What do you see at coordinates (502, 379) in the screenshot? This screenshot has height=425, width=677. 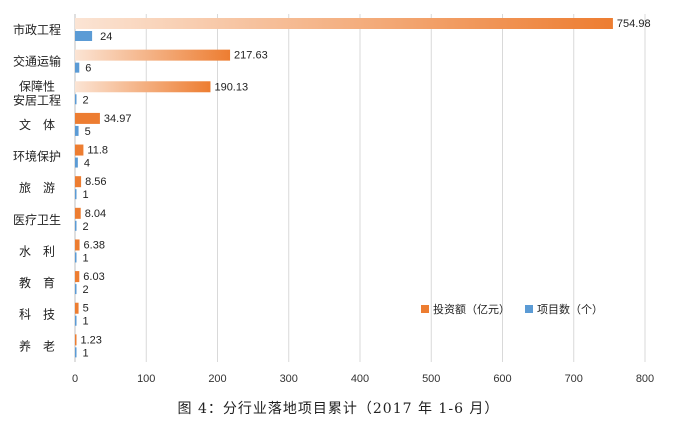 I see `x-tick-label: 600` at bounding box center [502, 379].